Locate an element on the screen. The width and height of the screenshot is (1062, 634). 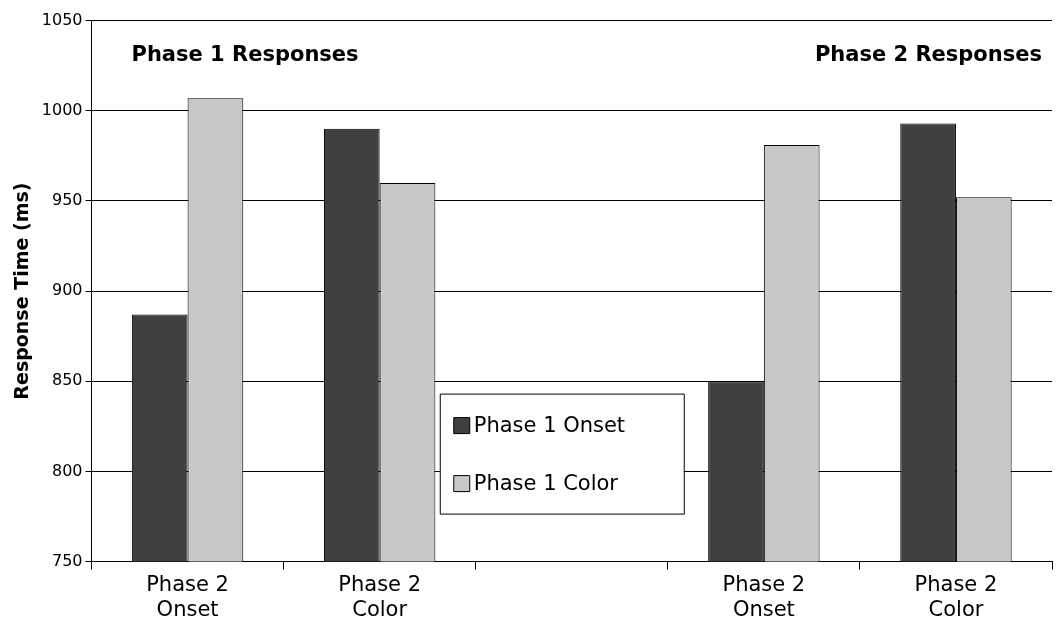
annotation: Phase 1 Responses is located at coordinates (245, 54).